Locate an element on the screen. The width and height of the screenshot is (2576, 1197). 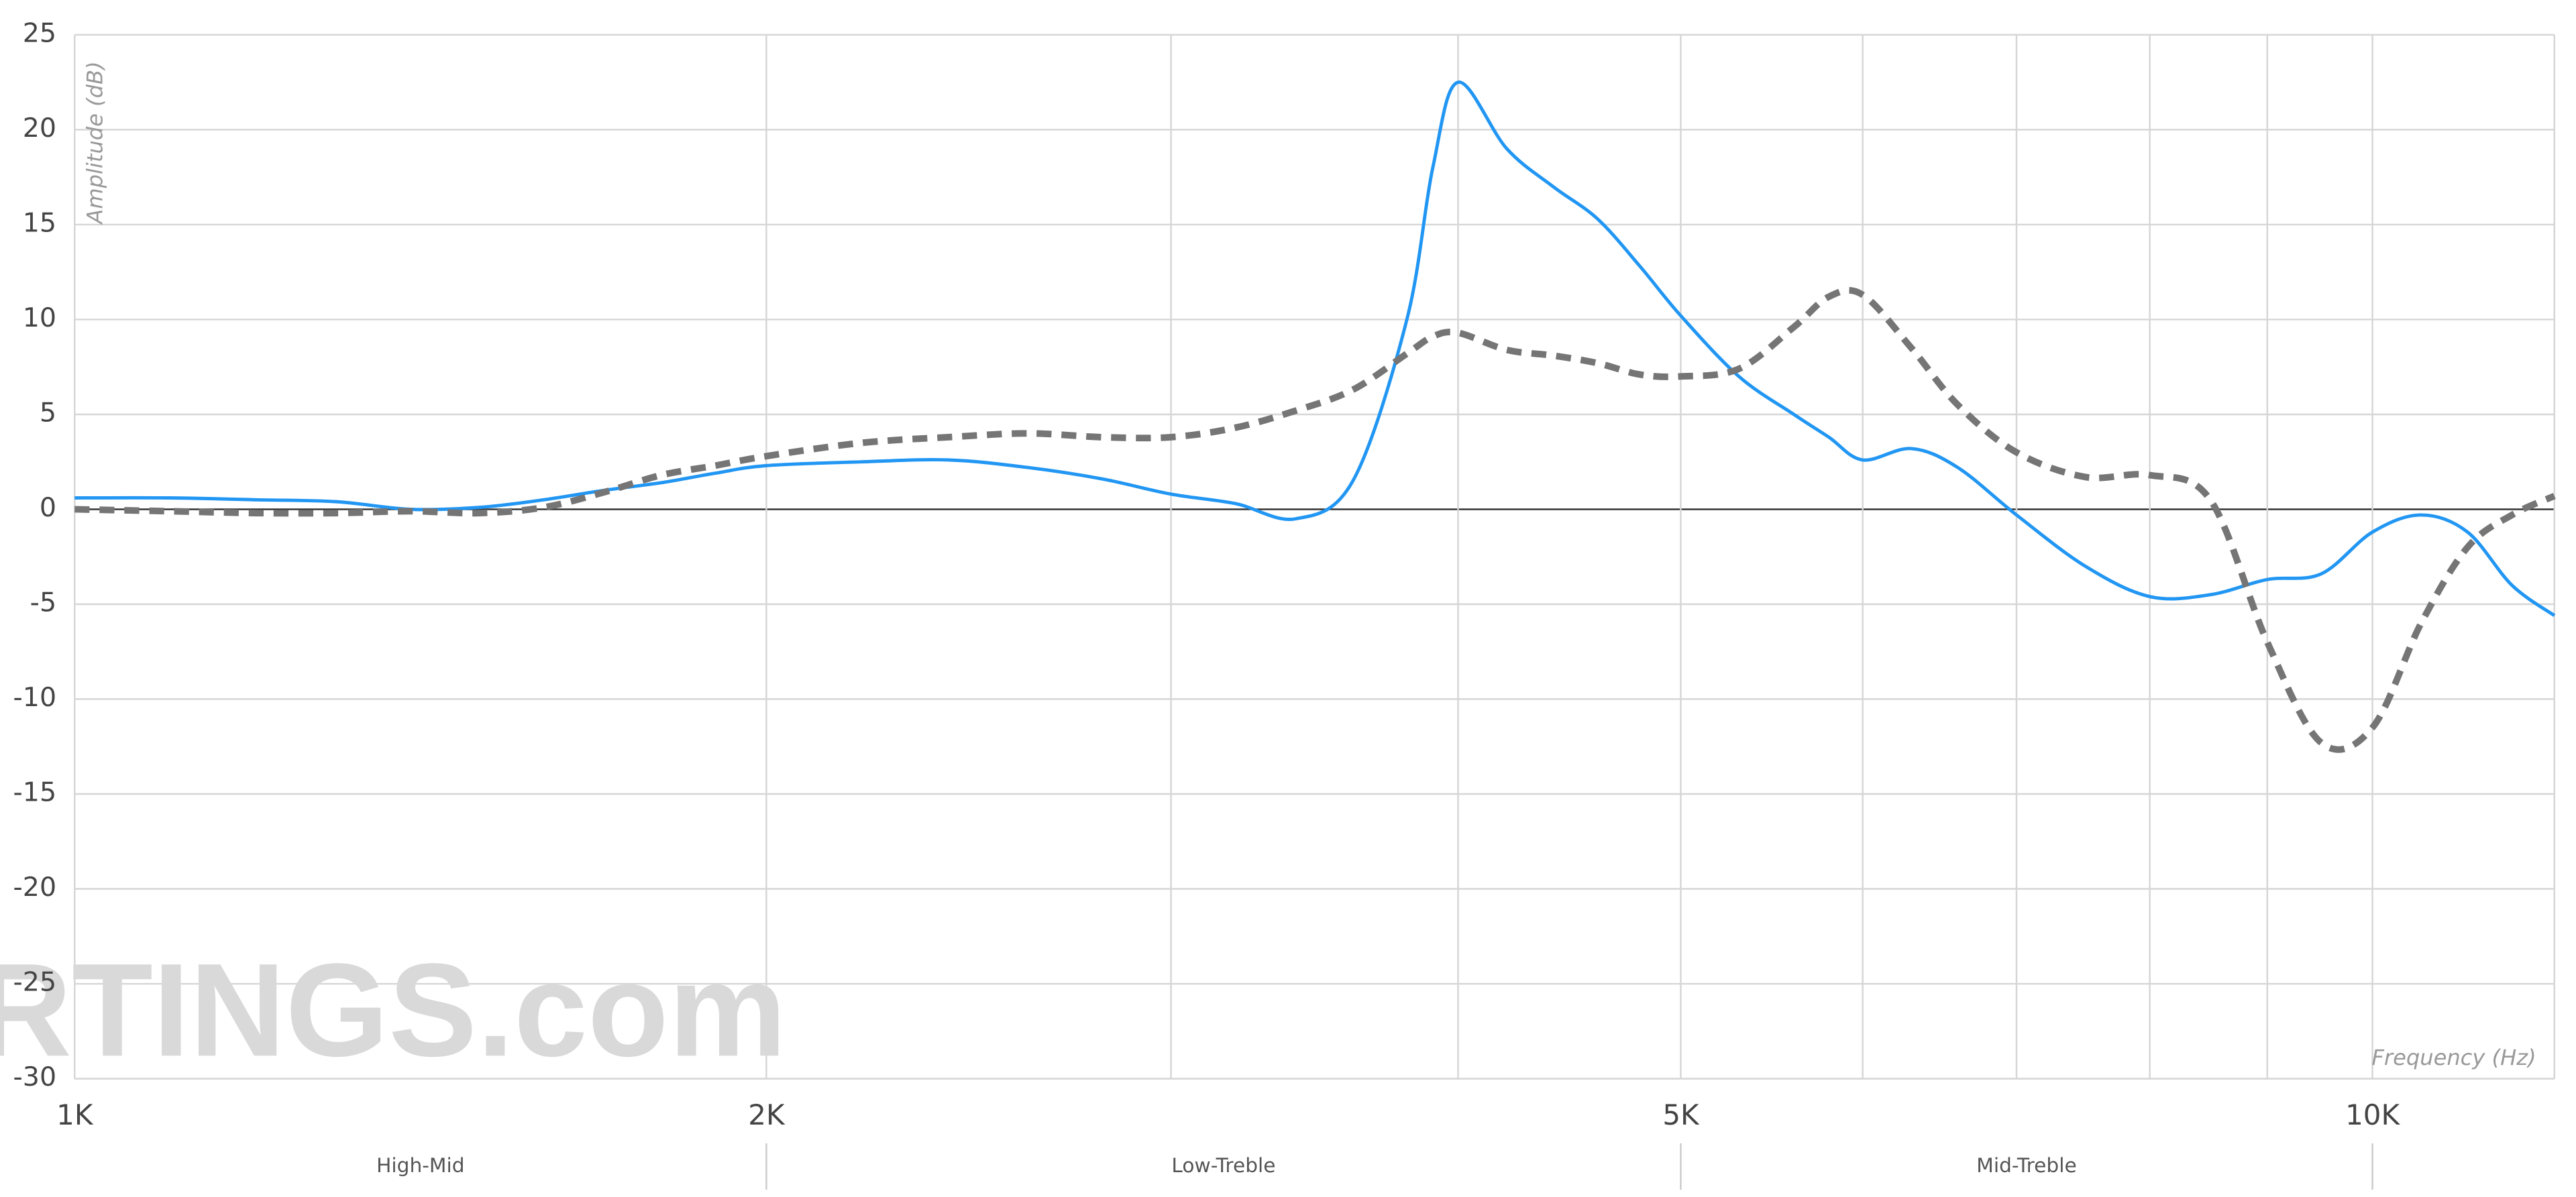
y-tick-label: 5 is located at coordinates (48, 412).